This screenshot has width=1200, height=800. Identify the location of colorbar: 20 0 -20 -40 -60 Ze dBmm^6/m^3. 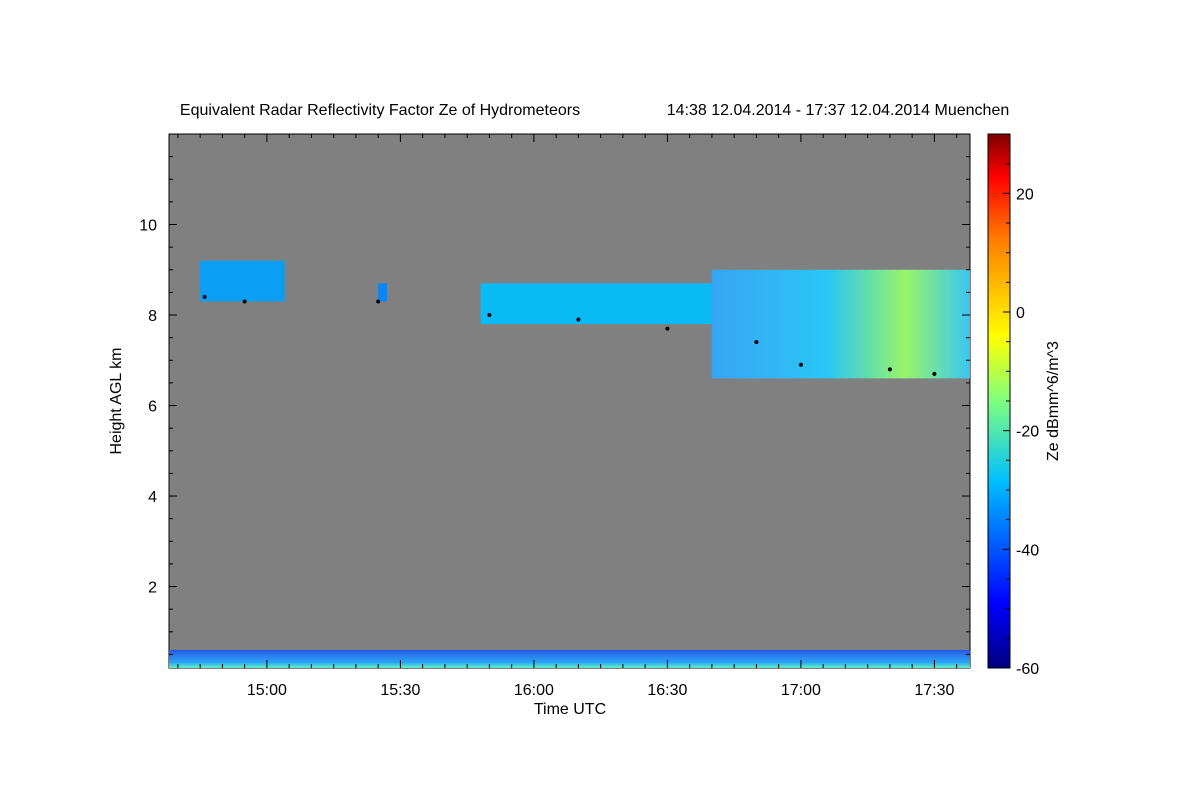
(1024, 405).